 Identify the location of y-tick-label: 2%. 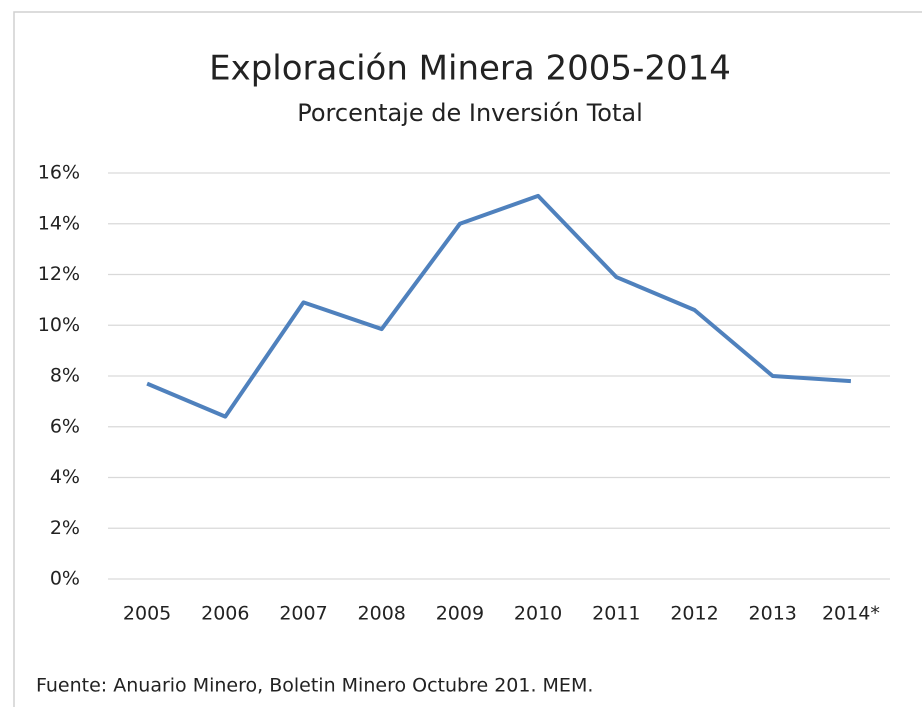
(65, 528).